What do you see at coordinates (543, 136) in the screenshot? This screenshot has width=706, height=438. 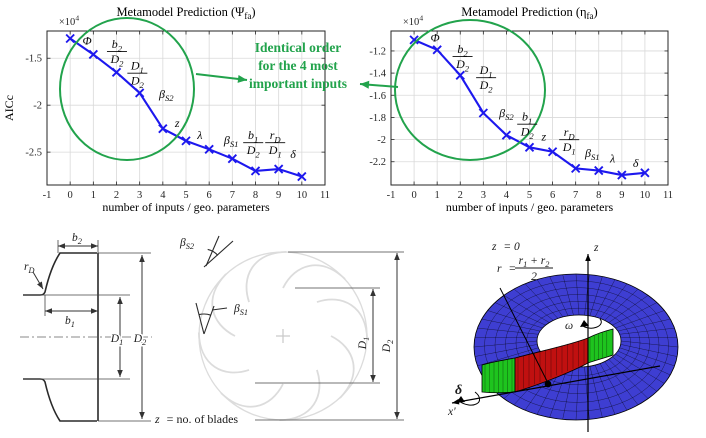 I see `svg-text: z` at bounding box center [543, 136].